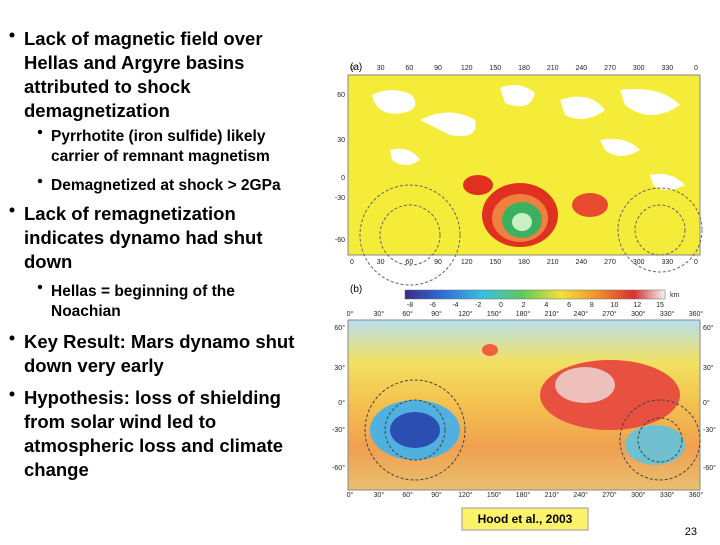 This screenshot has width=720, height=545. I want to click on x-tick-label: 240°, so click(580, 314).